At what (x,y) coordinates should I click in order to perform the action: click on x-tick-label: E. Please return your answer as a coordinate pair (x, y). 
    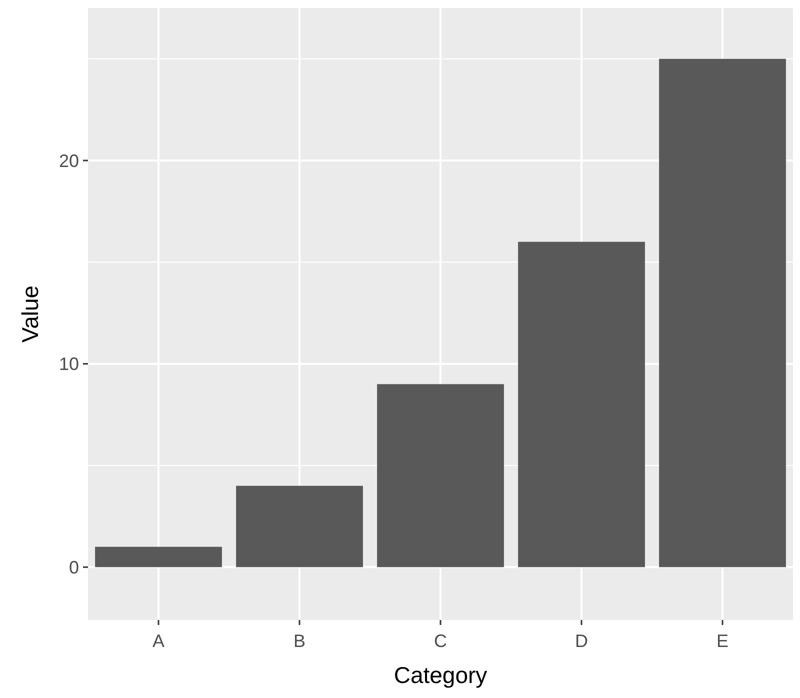
    Looking at the image, I should click on (722, 641).